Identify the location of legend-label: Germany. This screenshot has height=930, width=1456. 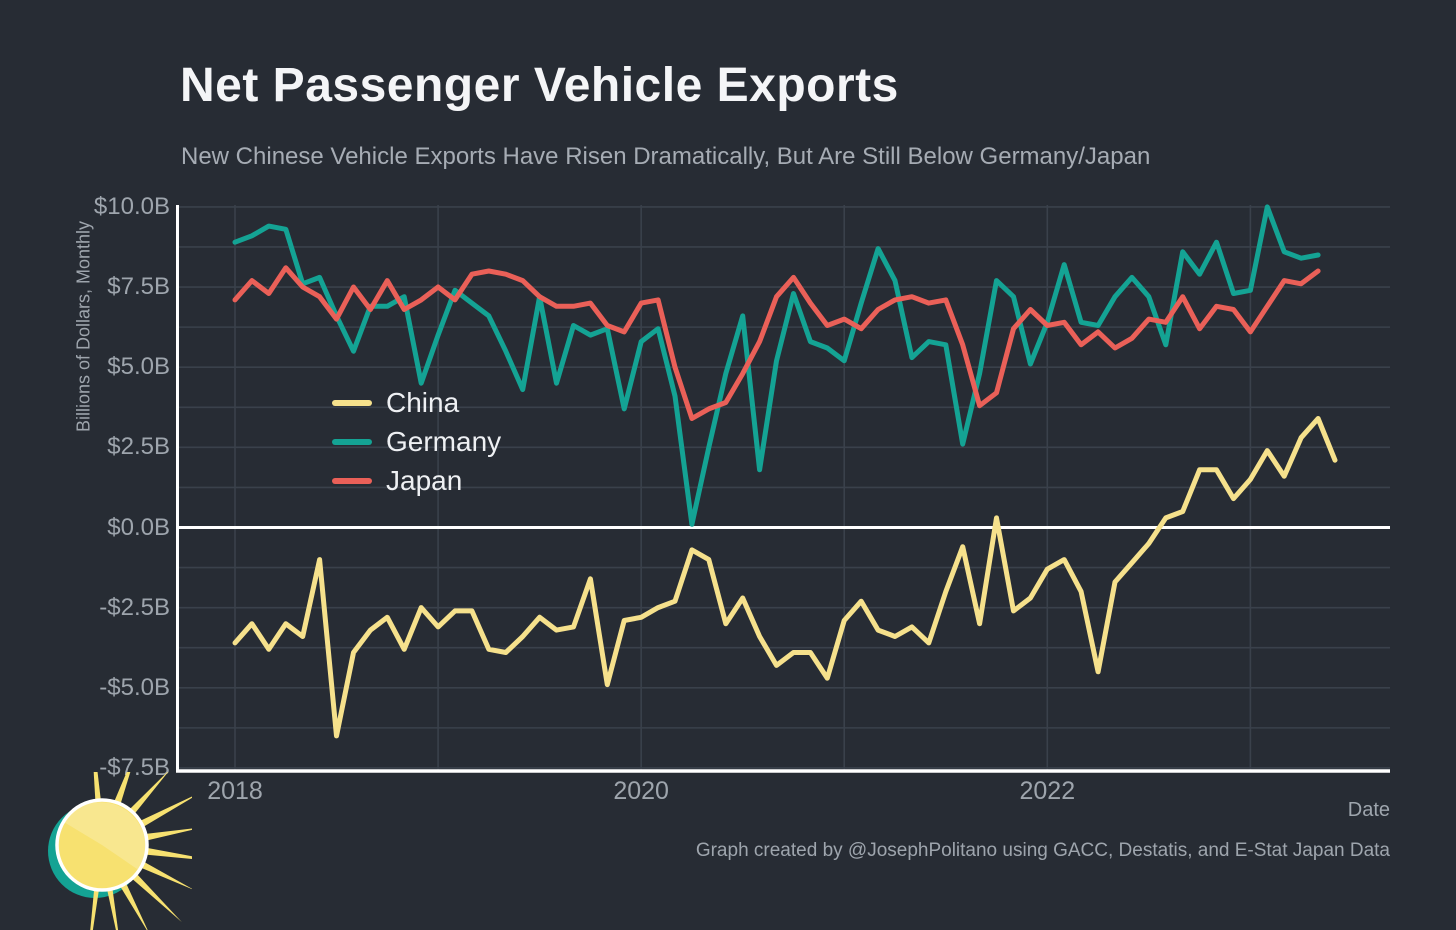
(444, 441).